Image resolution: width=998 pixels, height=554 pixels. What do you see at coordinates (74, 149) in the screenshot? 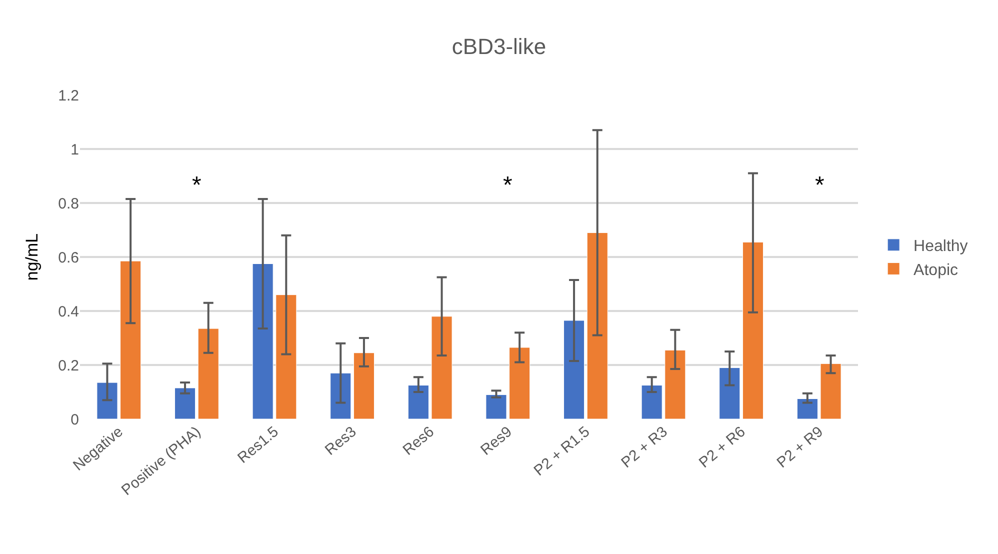
I see `y-tick-label: 1` at bounding box center [74, 149].